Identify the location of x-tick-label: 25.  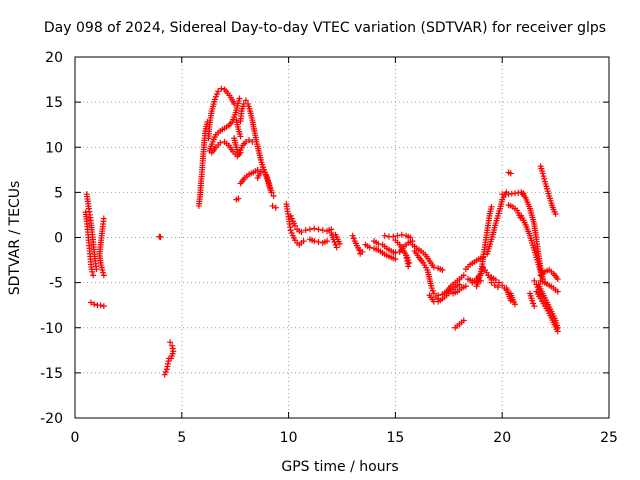
(609, 438).